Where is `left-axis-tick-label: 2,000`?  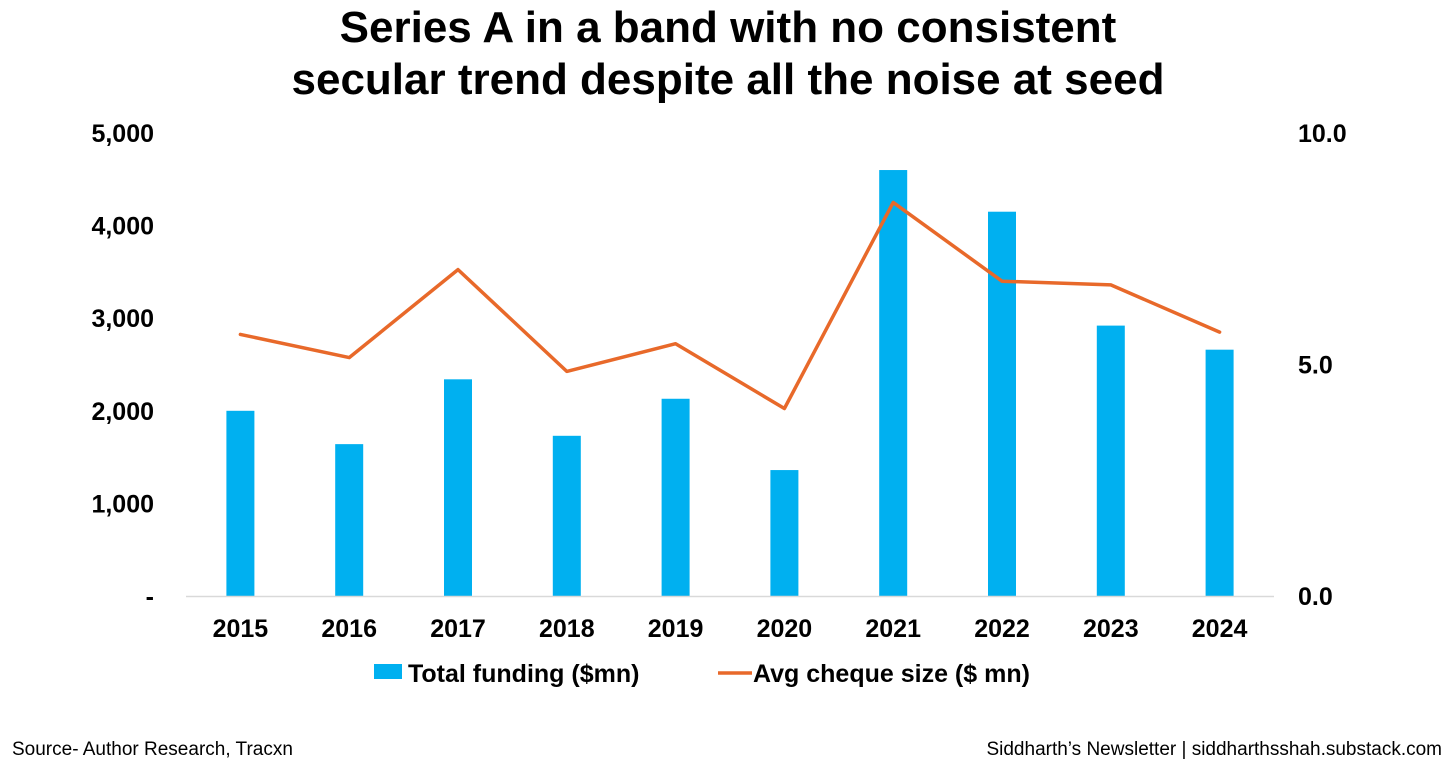
left-axis-tick-label: 2,000 is located at coordinates (122, 412).